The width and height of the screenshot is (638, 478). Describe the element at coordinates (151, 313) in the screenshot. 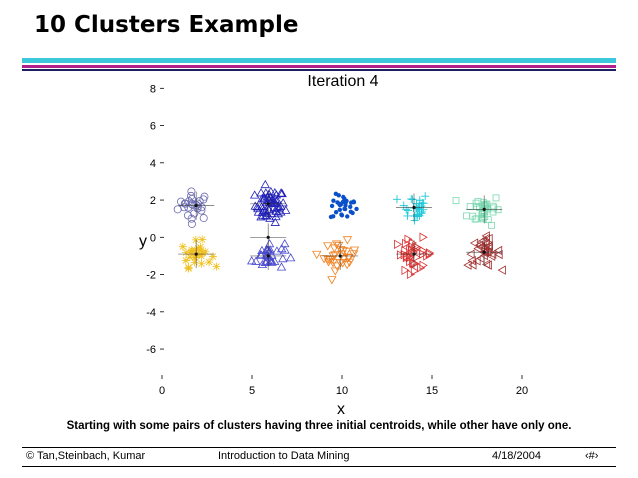

I see `y-tick-label: -4` at that location.